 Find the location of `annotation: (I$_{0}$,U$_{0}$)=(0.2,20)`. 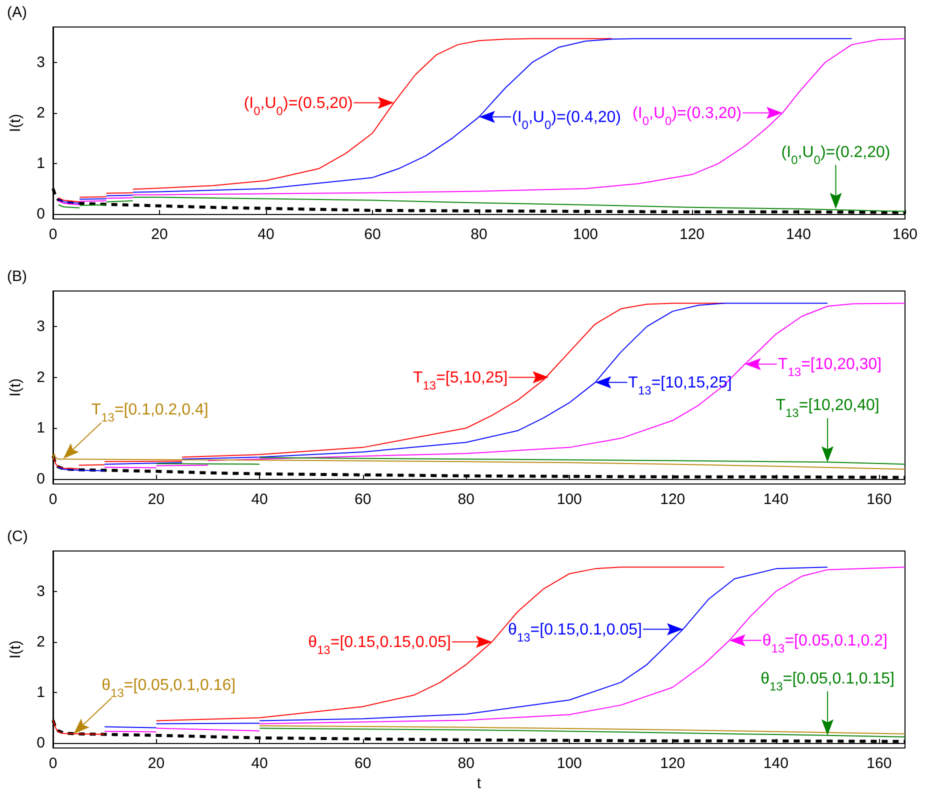

annotation: (I$_{0}$,U$_{0}$)=(0.2,20) is located at coordinates (835, 155).